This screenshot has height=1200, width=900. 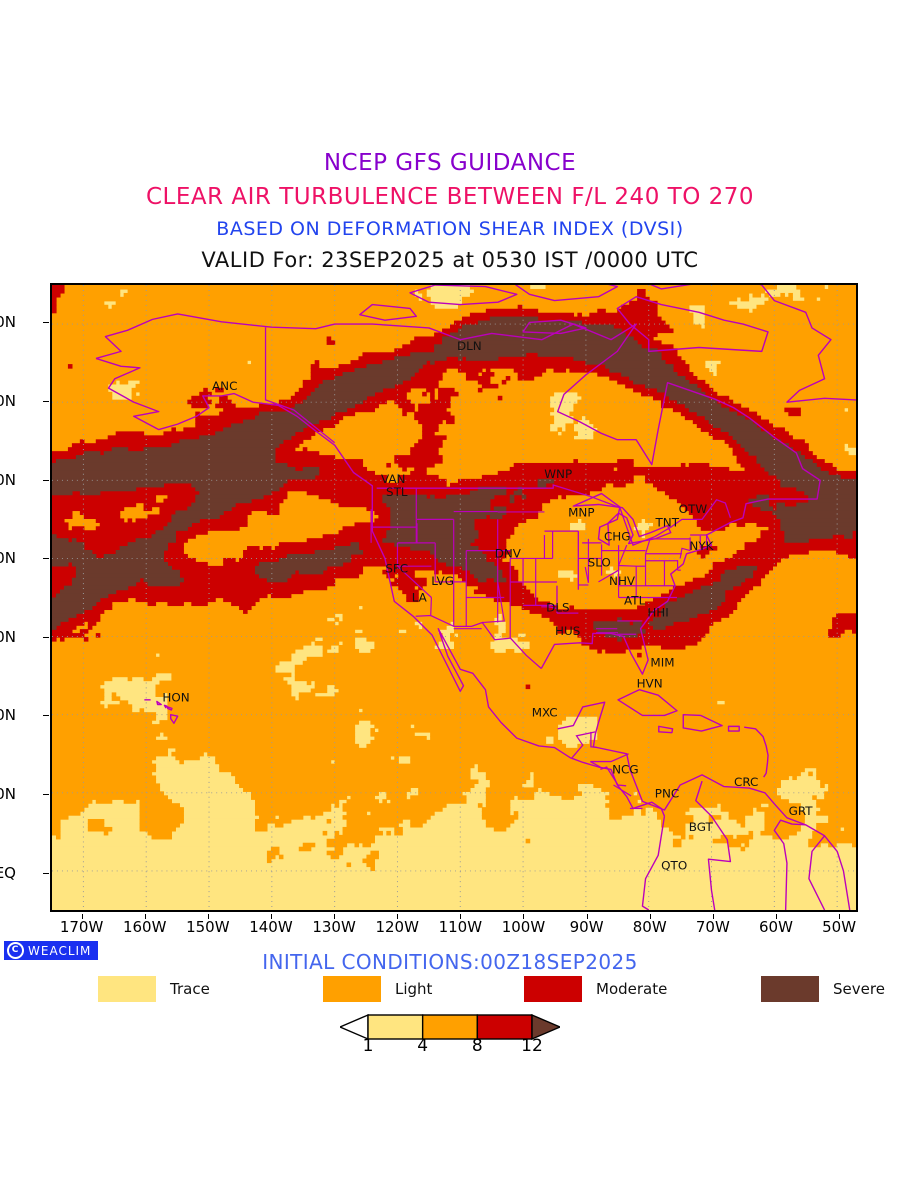 What do you see at coordinates (746, 782) in the screenshot?
I see `city-label: CRC` at bounding box center [746, 782].